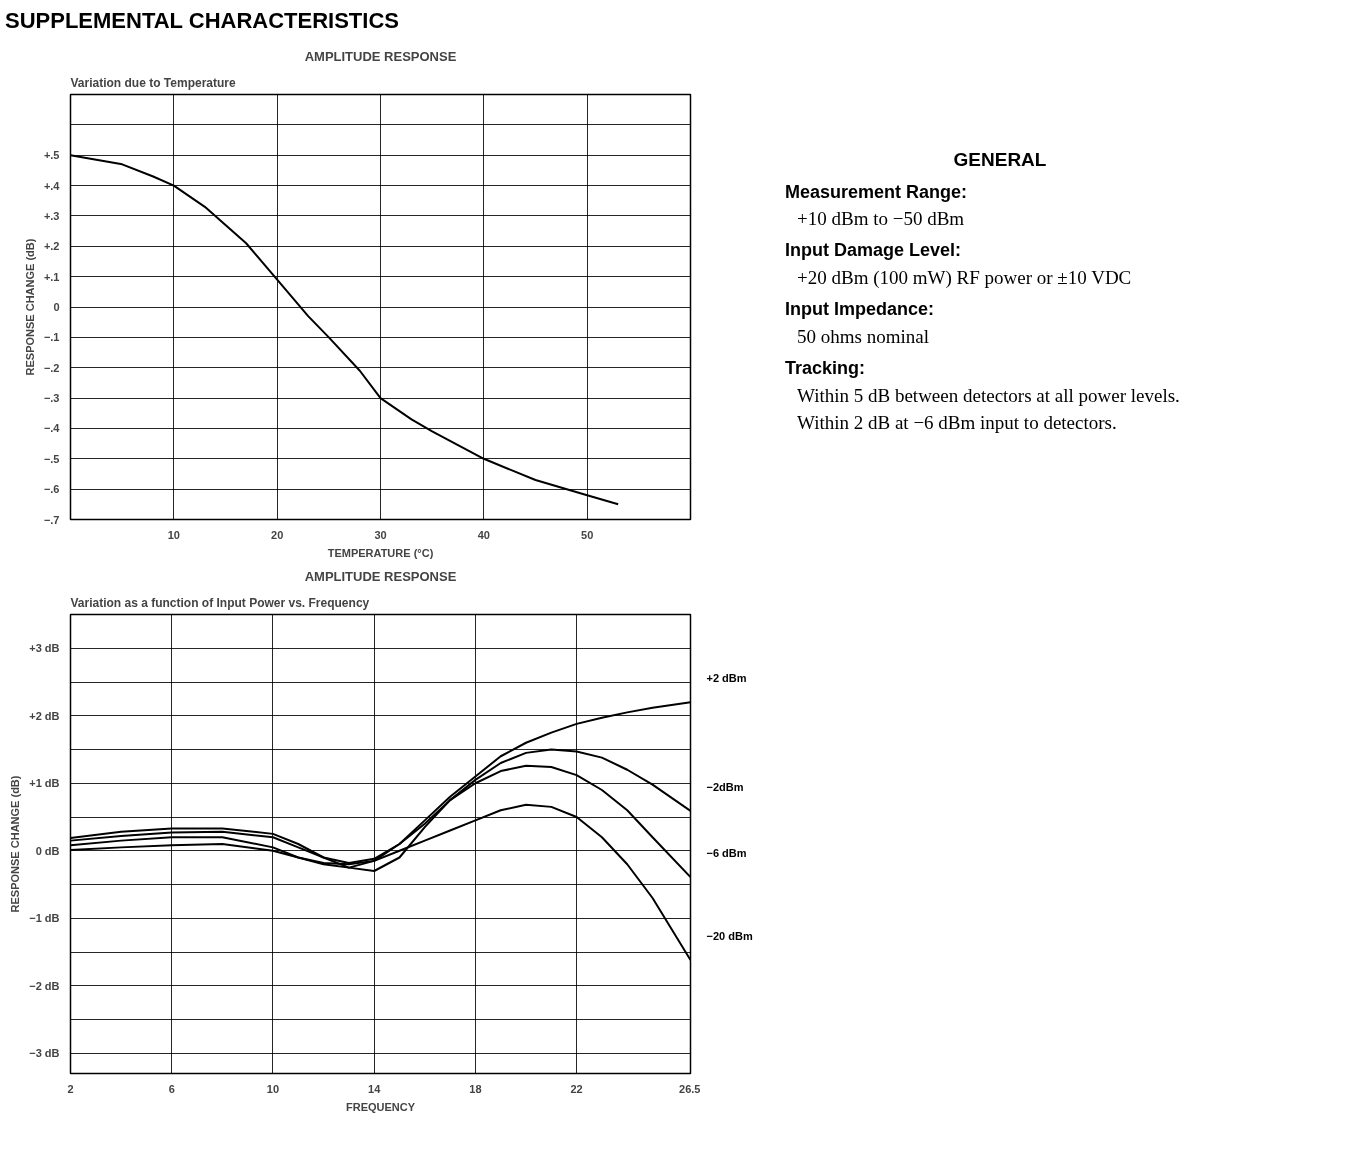 The height and width of the screenshot is (1169, 1353). Describe the element at coordinates (380, 534) in the screenshot. I see `x-tick-label: 30` at that location.